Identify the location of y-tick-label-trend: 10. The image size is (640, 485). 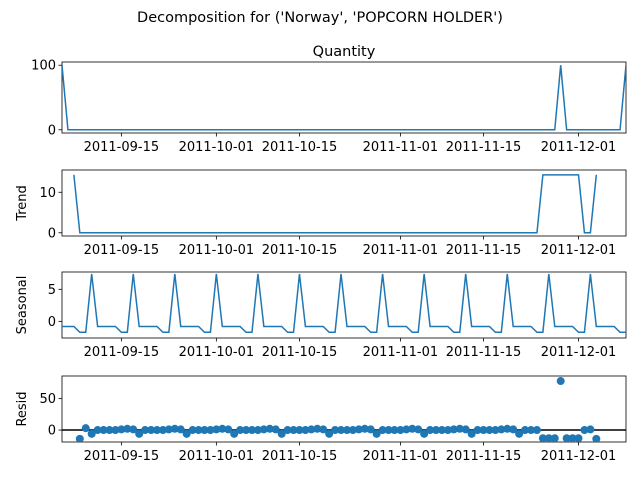
(47, 193).